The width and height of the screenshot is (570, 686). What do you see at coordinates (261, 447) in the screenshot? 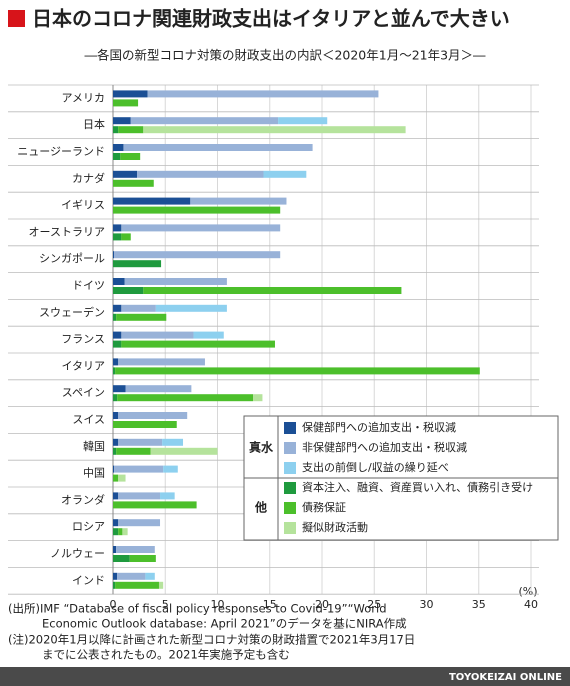
I see `legend-group-label: 真水` at bounding box center [261, 447].